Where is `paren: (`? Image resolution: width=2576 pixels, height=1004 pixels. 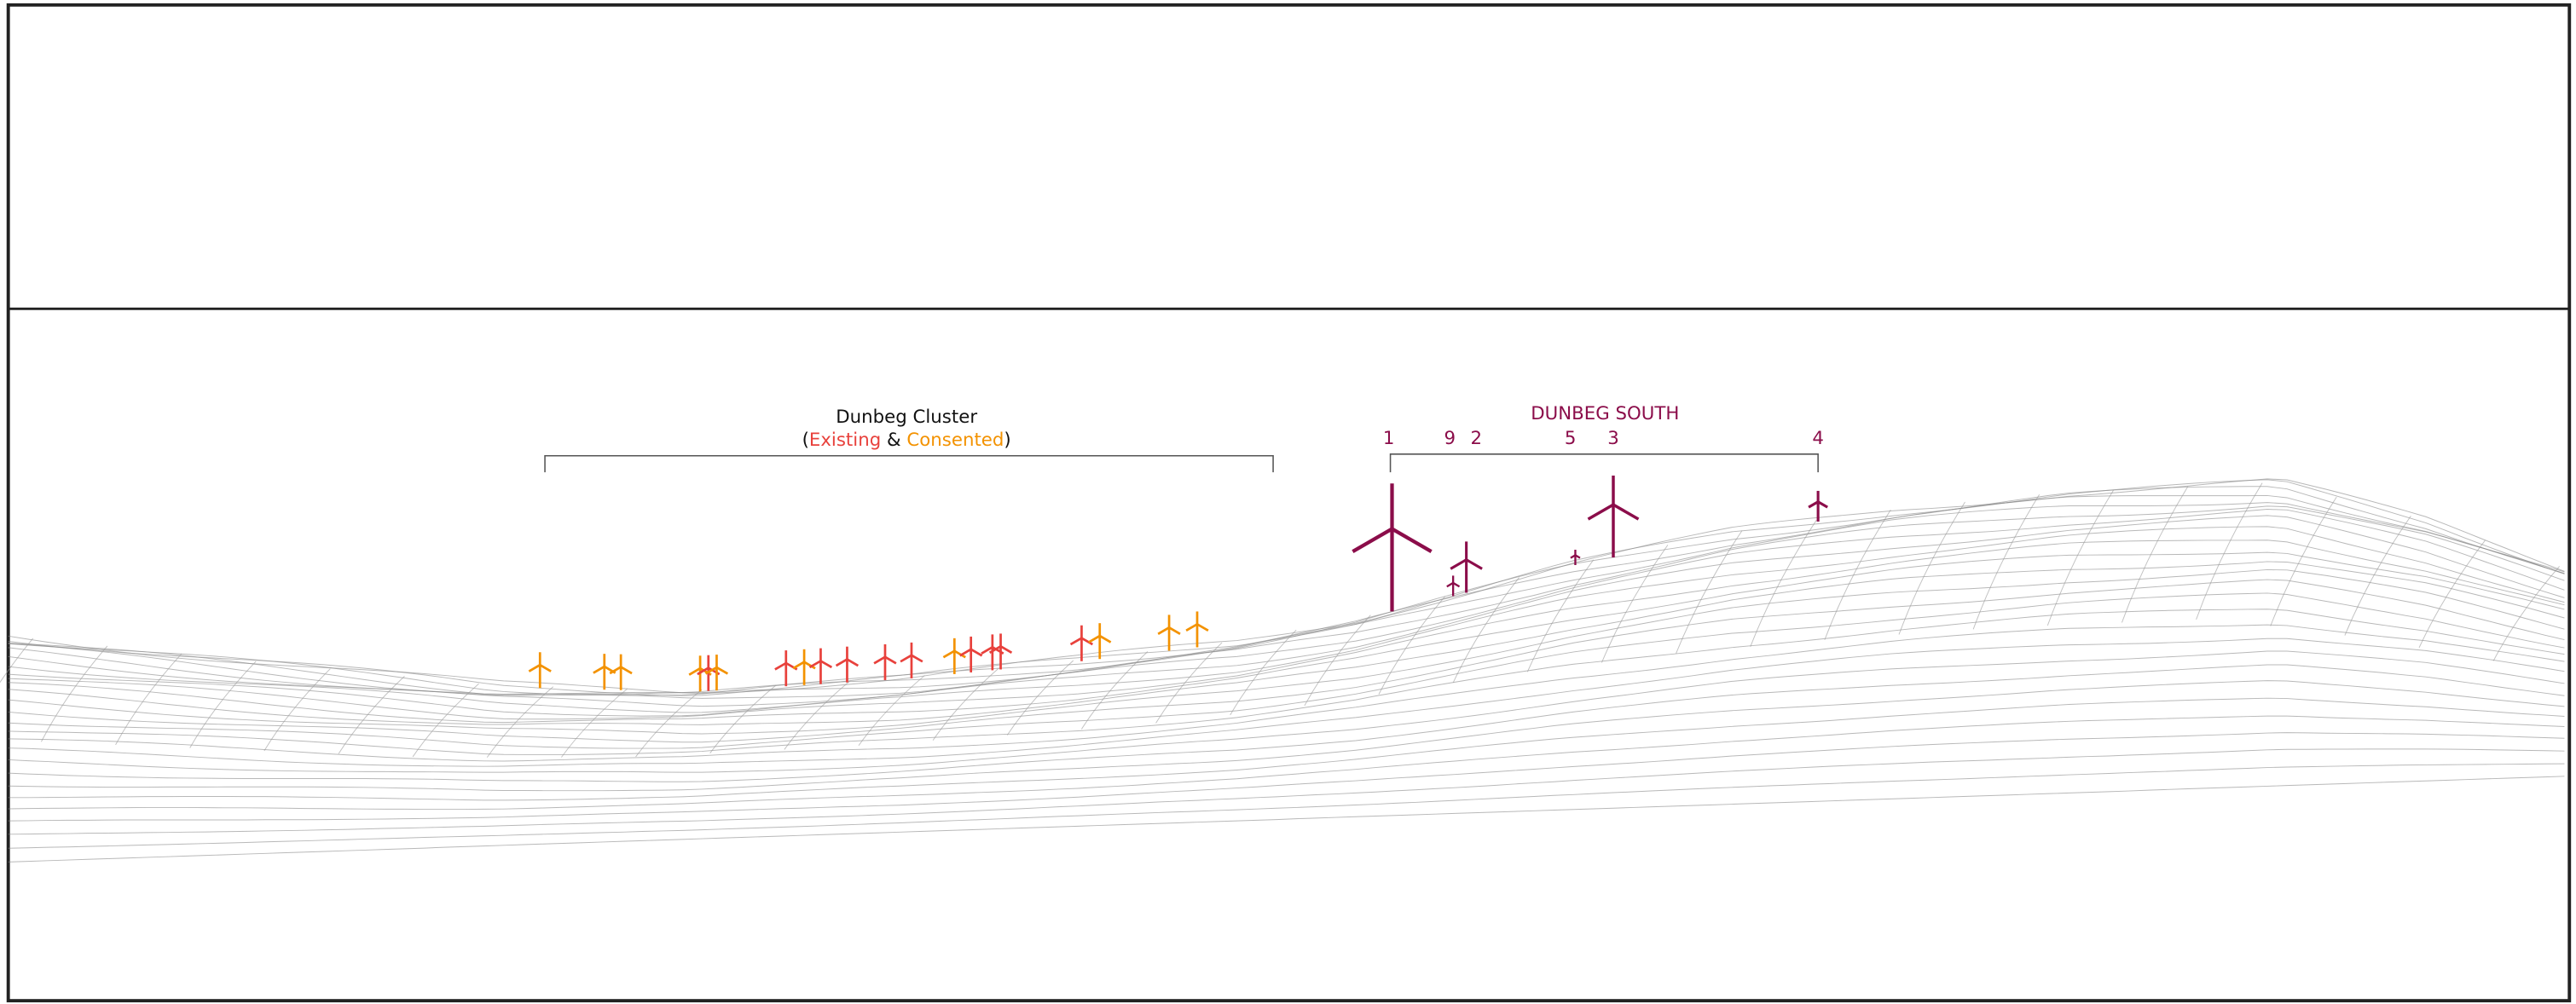
paren: ( is located at coordinates (806, 441).